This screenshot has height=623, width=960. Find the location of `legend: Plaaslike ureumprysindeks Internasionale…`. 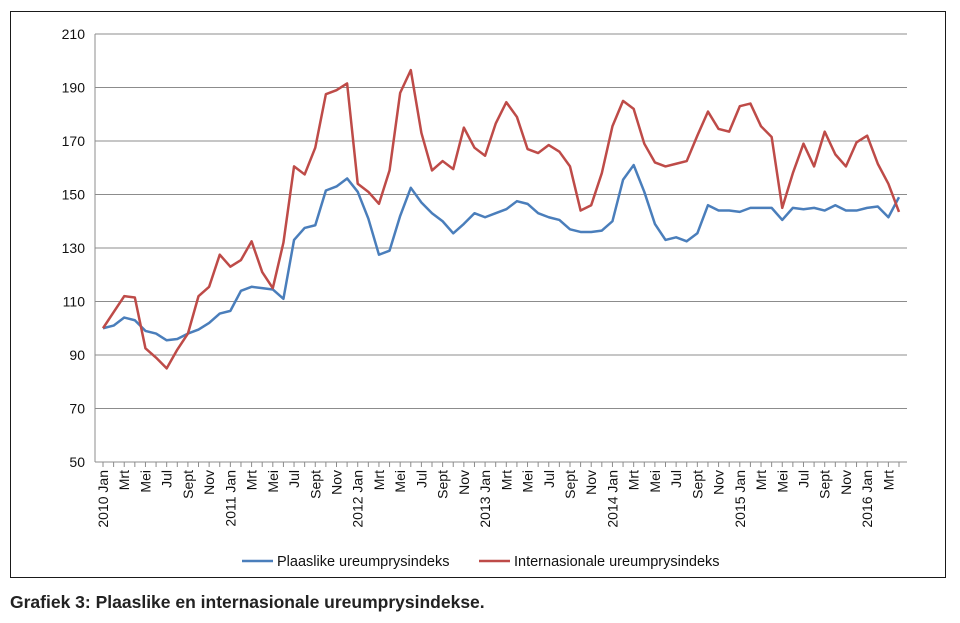

legend: Plaaslike ureumprysindeks Internasionale… is located at coordinates (481, 562).